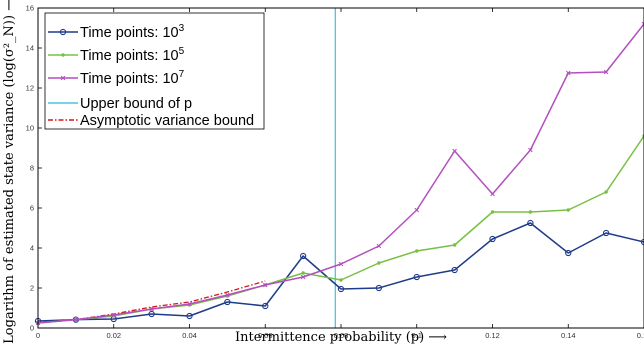  What do you see at coordinates (32, 168) in the screenshot?
I see `y-tick-label: 8` at bounding box center [32, 168].